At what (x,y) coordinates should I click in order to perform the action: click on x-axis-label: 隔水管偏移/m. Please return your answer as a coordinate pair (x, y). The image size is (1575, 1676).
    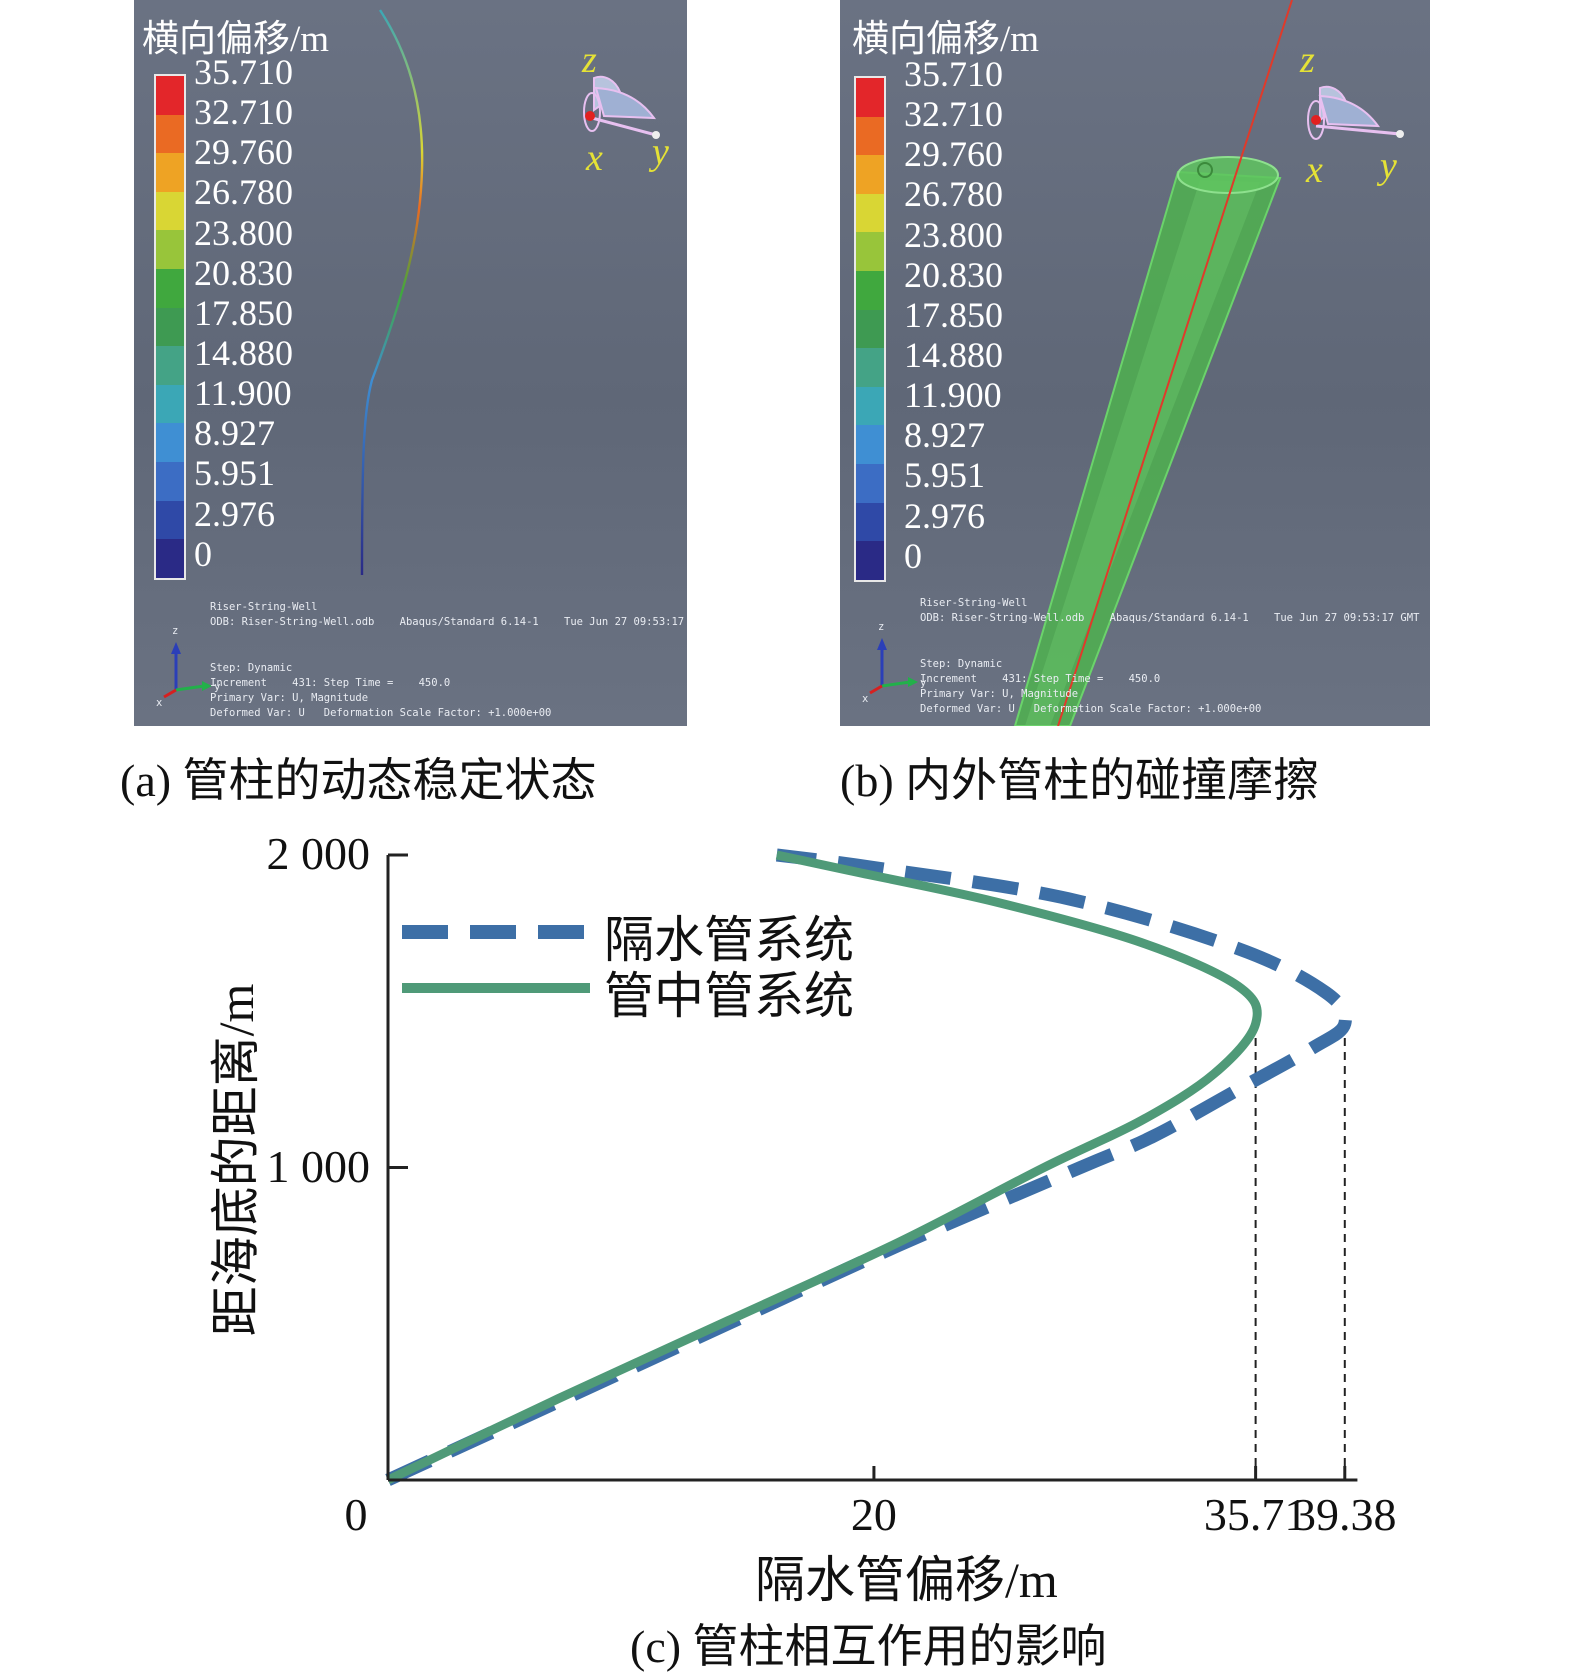
    Looking at the image, I should click on (906, 1580).